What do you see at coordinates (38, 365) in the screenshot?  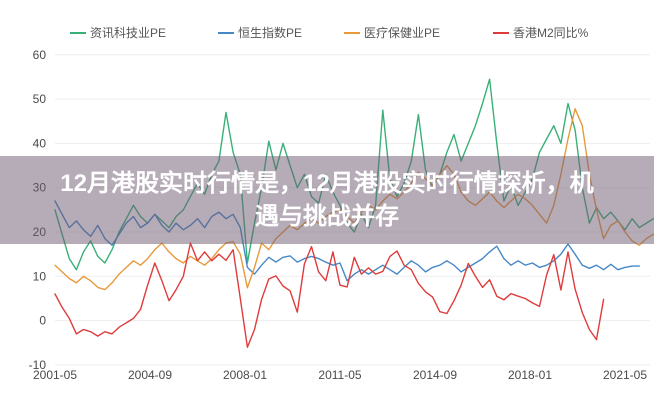 I see `y-tick-label: -10` at bounding box center [38, 365].